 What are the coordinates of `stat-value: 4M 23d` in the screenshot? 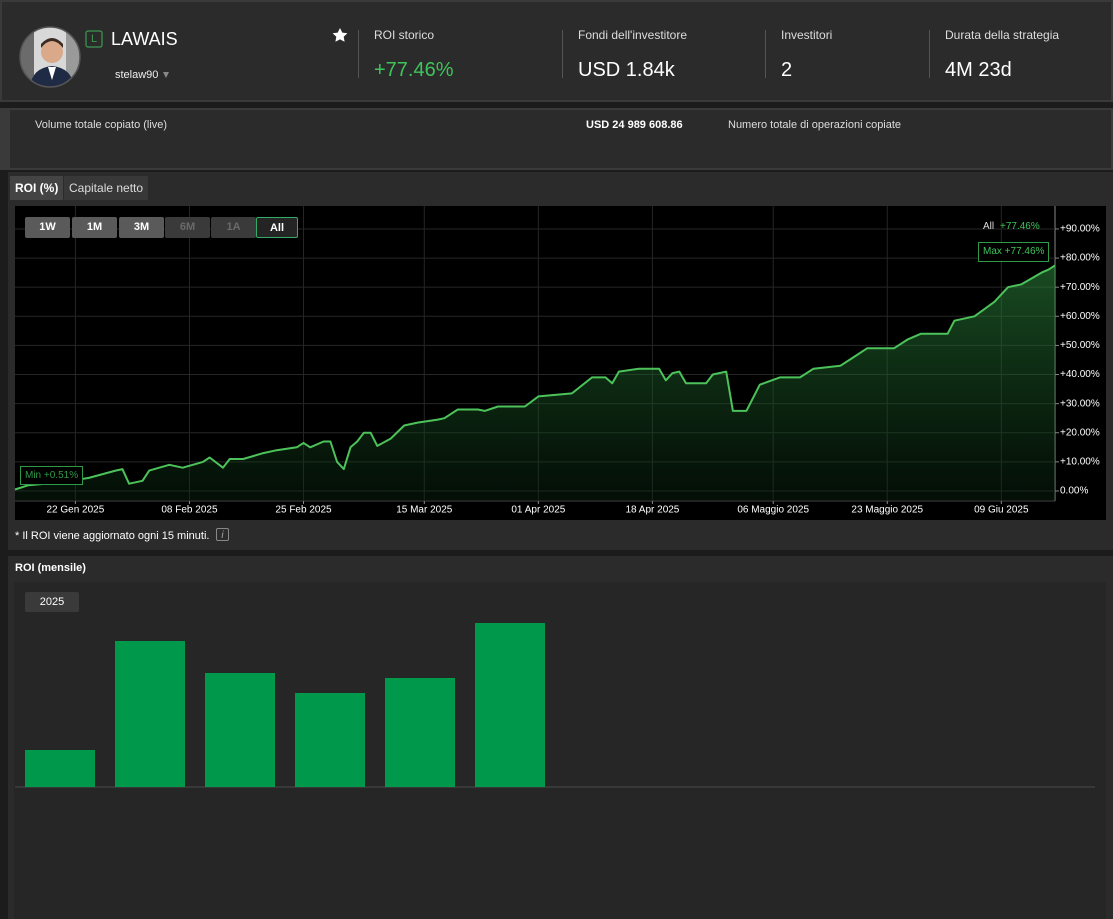 It's located at (978, 70).